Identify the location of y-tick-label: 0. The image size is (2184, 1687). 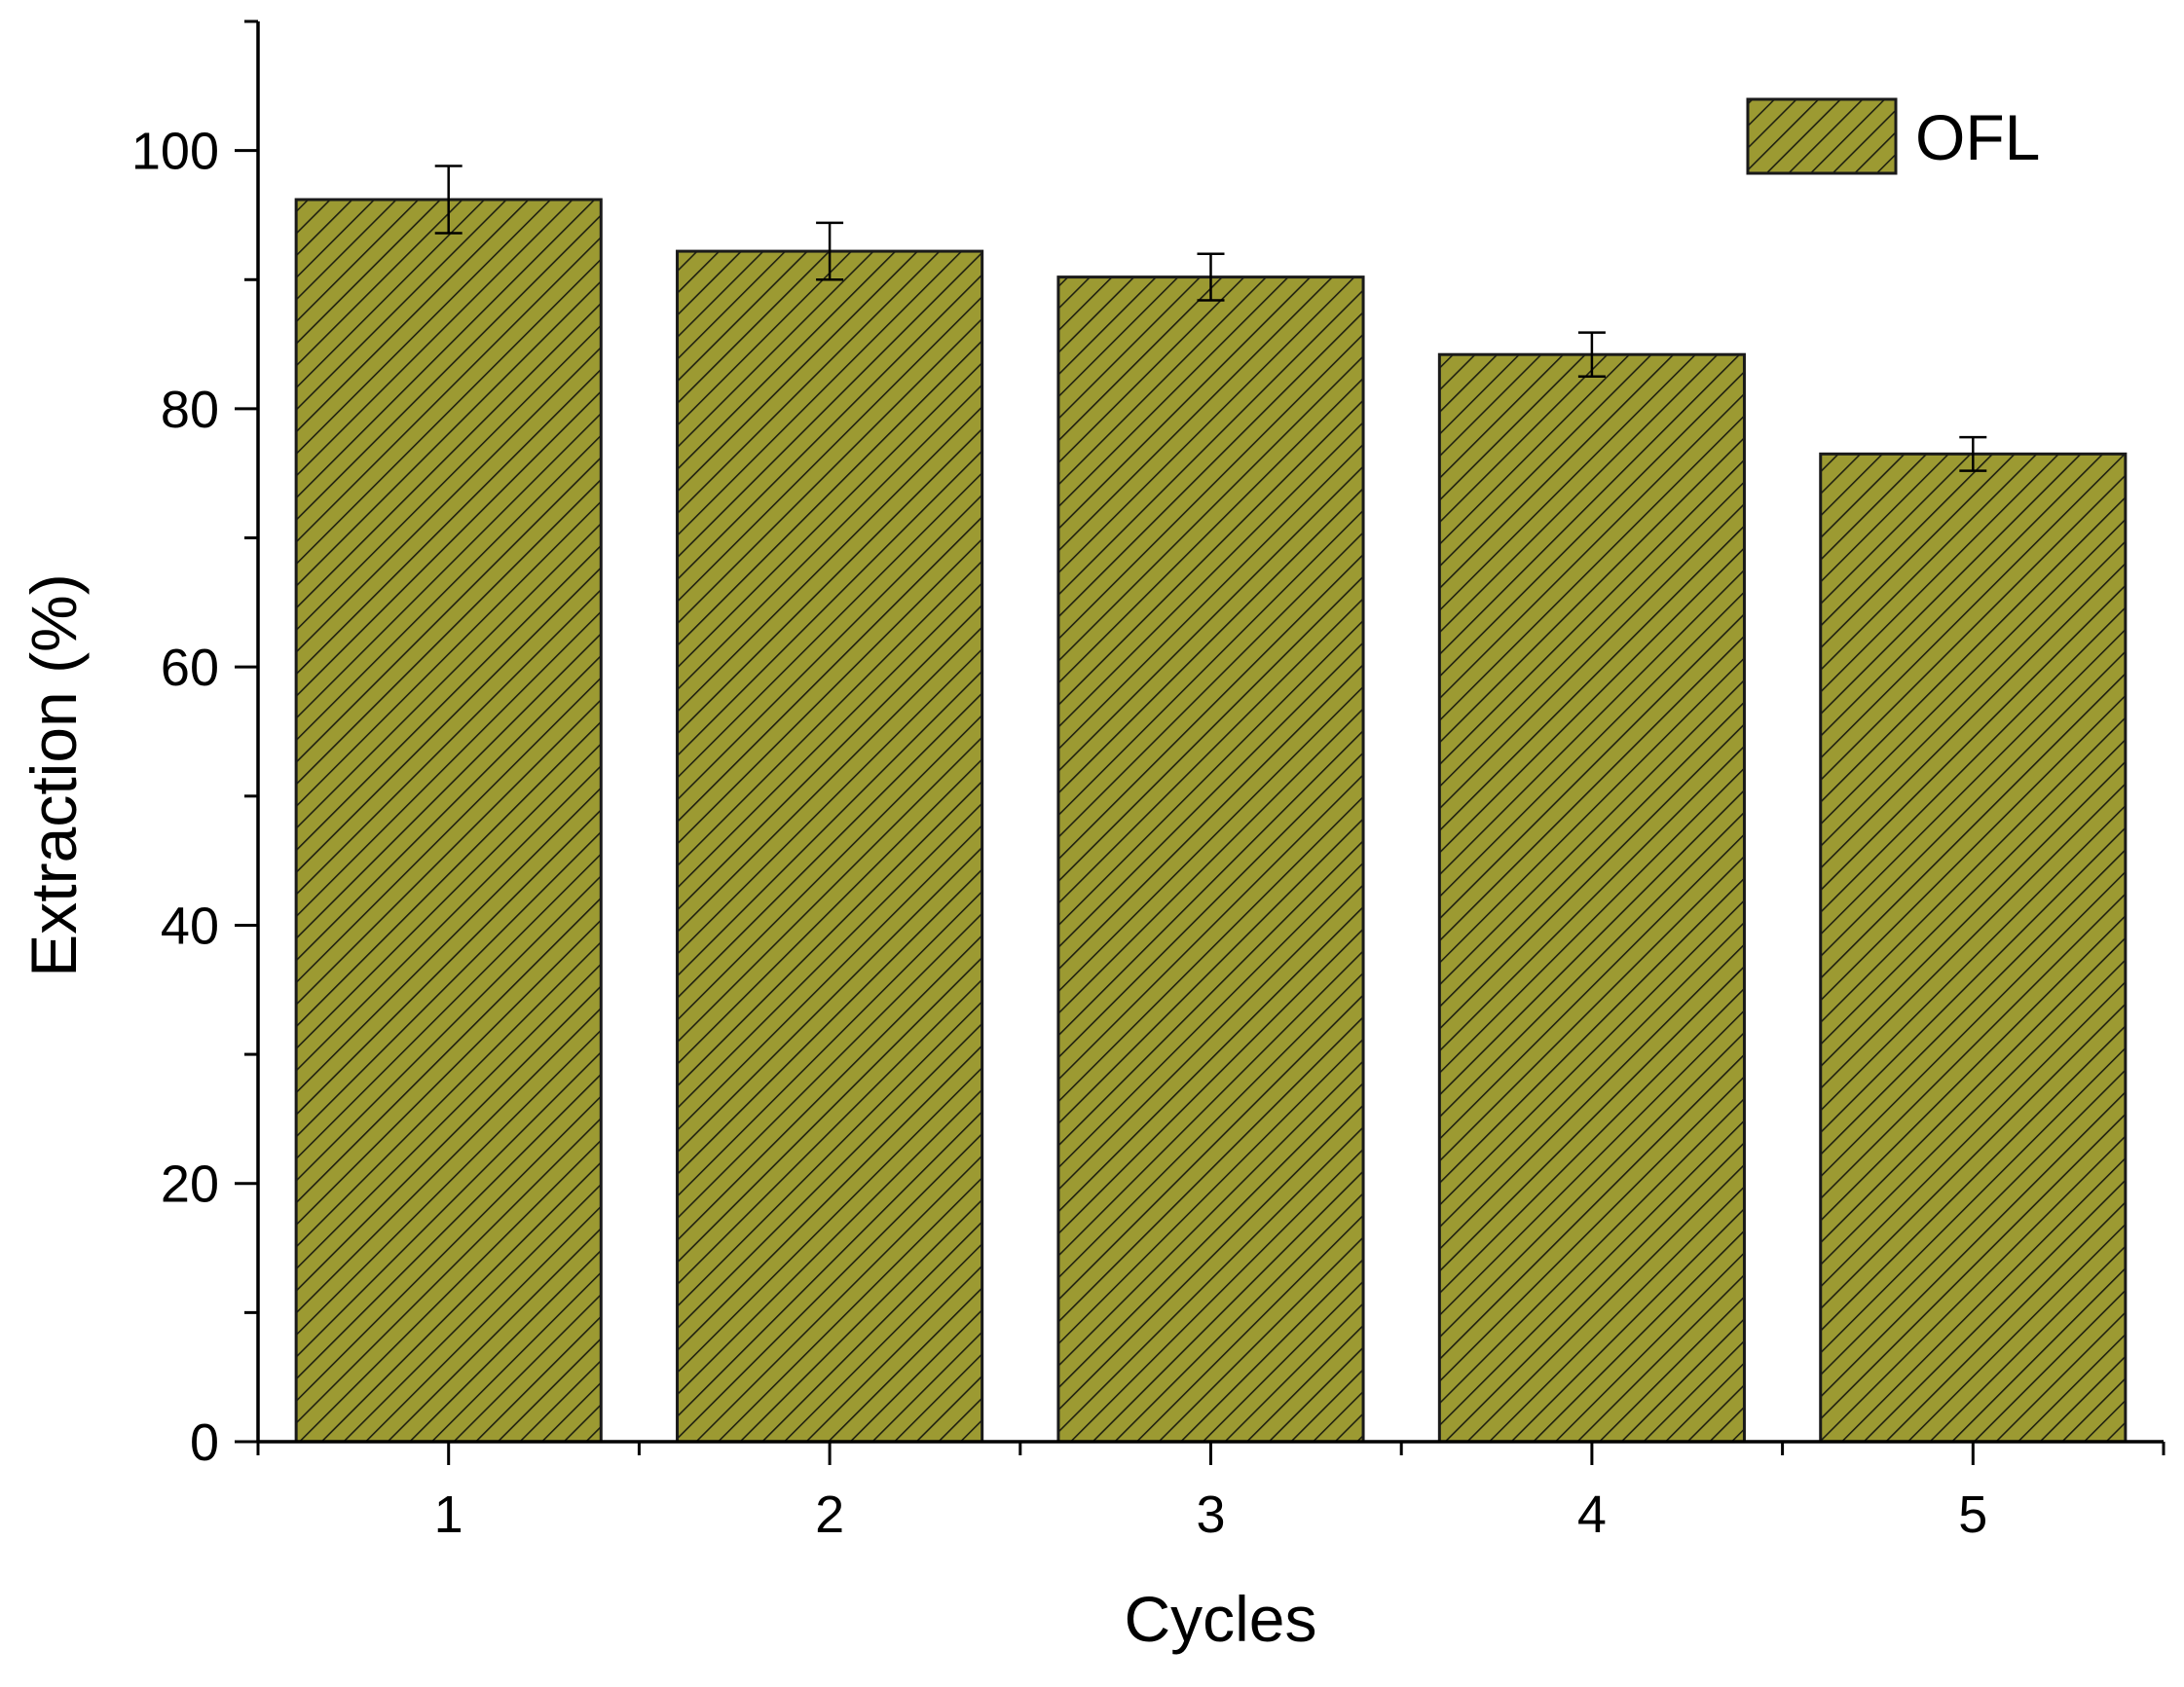
(204, 1442).